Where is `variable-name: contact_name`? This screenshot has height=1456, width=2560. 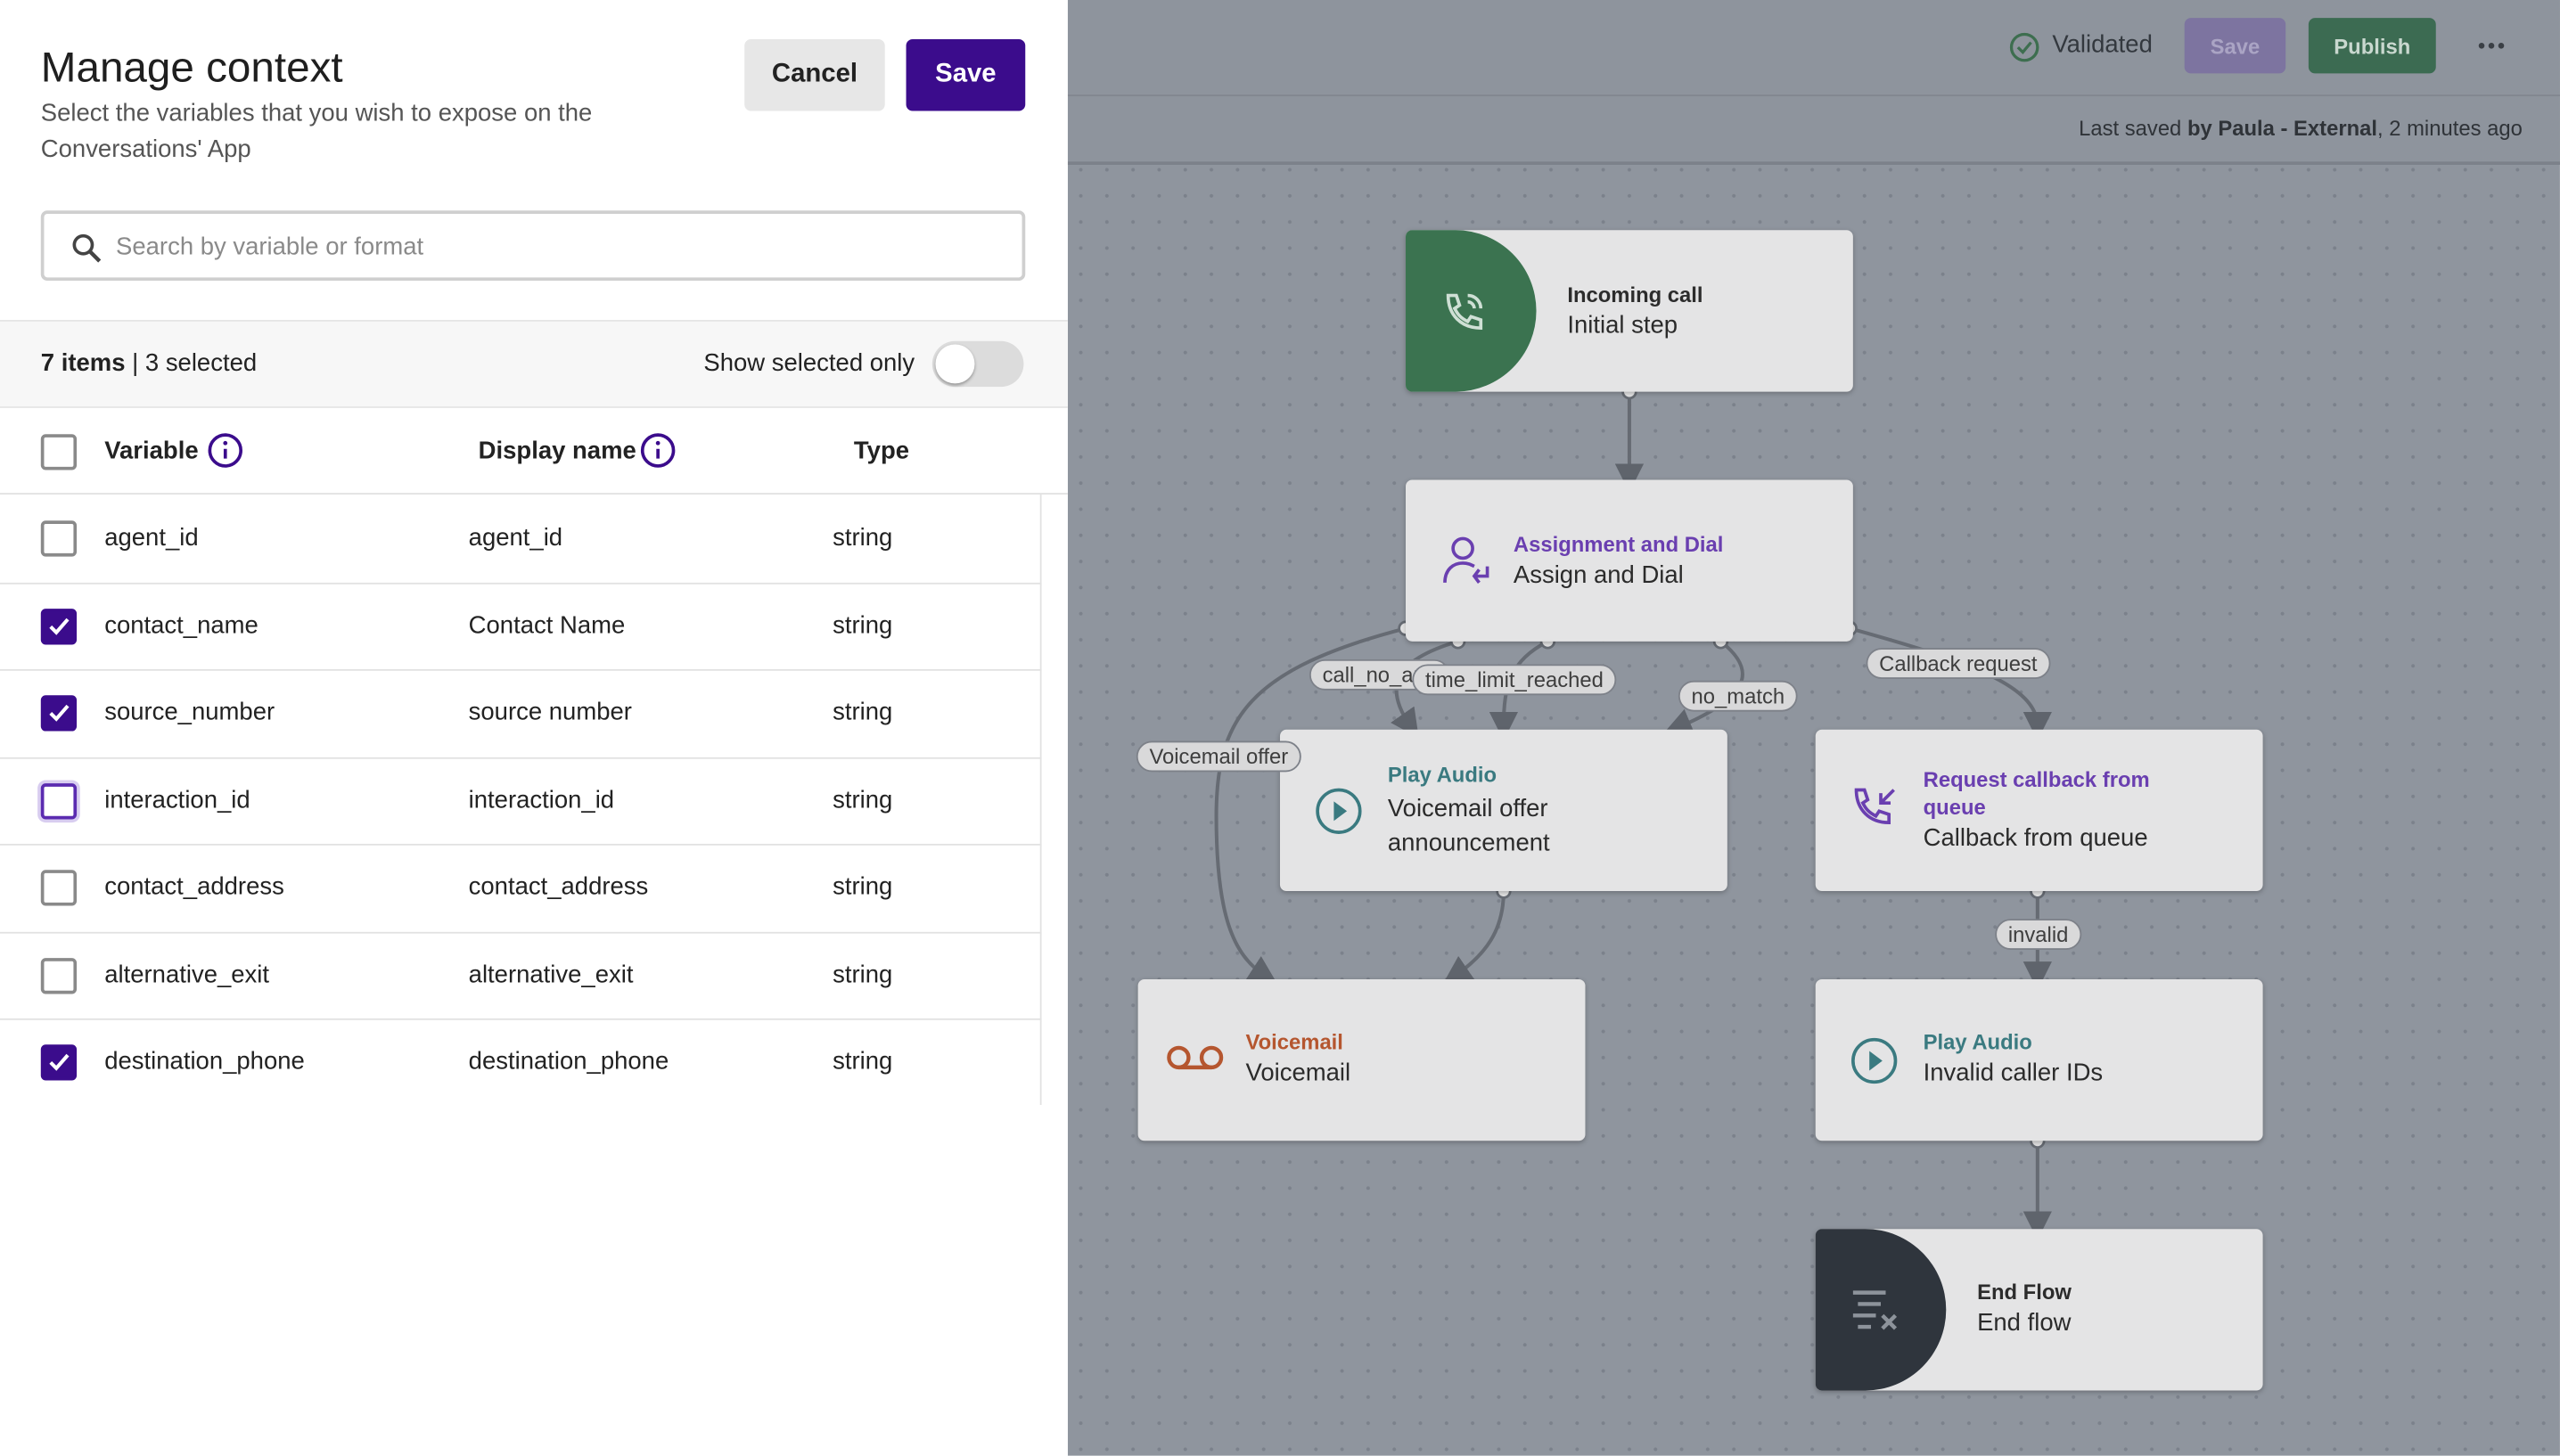 variable-name: contact_name is located at coordinates (181, 625).